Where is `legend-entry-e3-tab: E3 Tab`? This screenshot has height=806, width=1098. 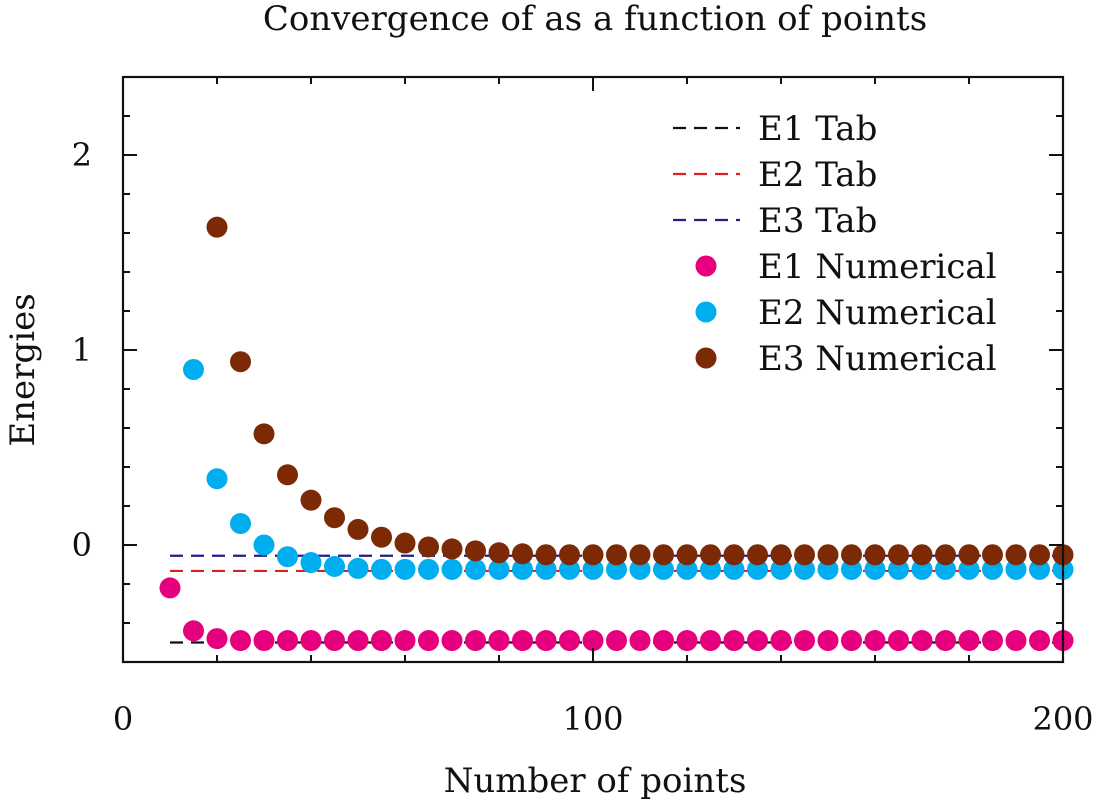 legend-entry-e3-tab: E3 Tab is located at coordinates (775, 221).